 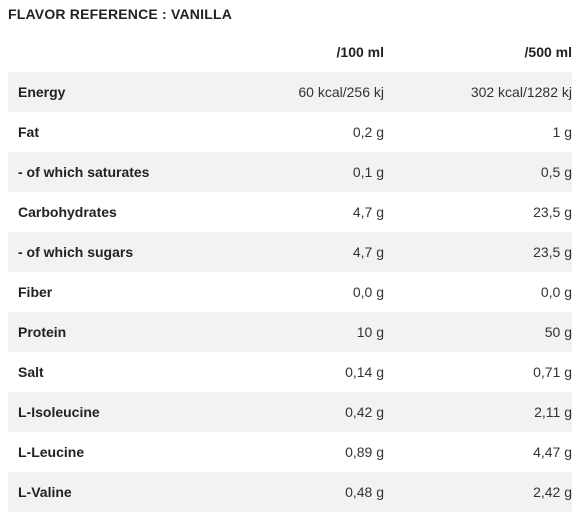 What do you see at coordinates (42, 332) in the screenshot?
I see `nutrient-name: Protein` at bounding box center [42, 332].